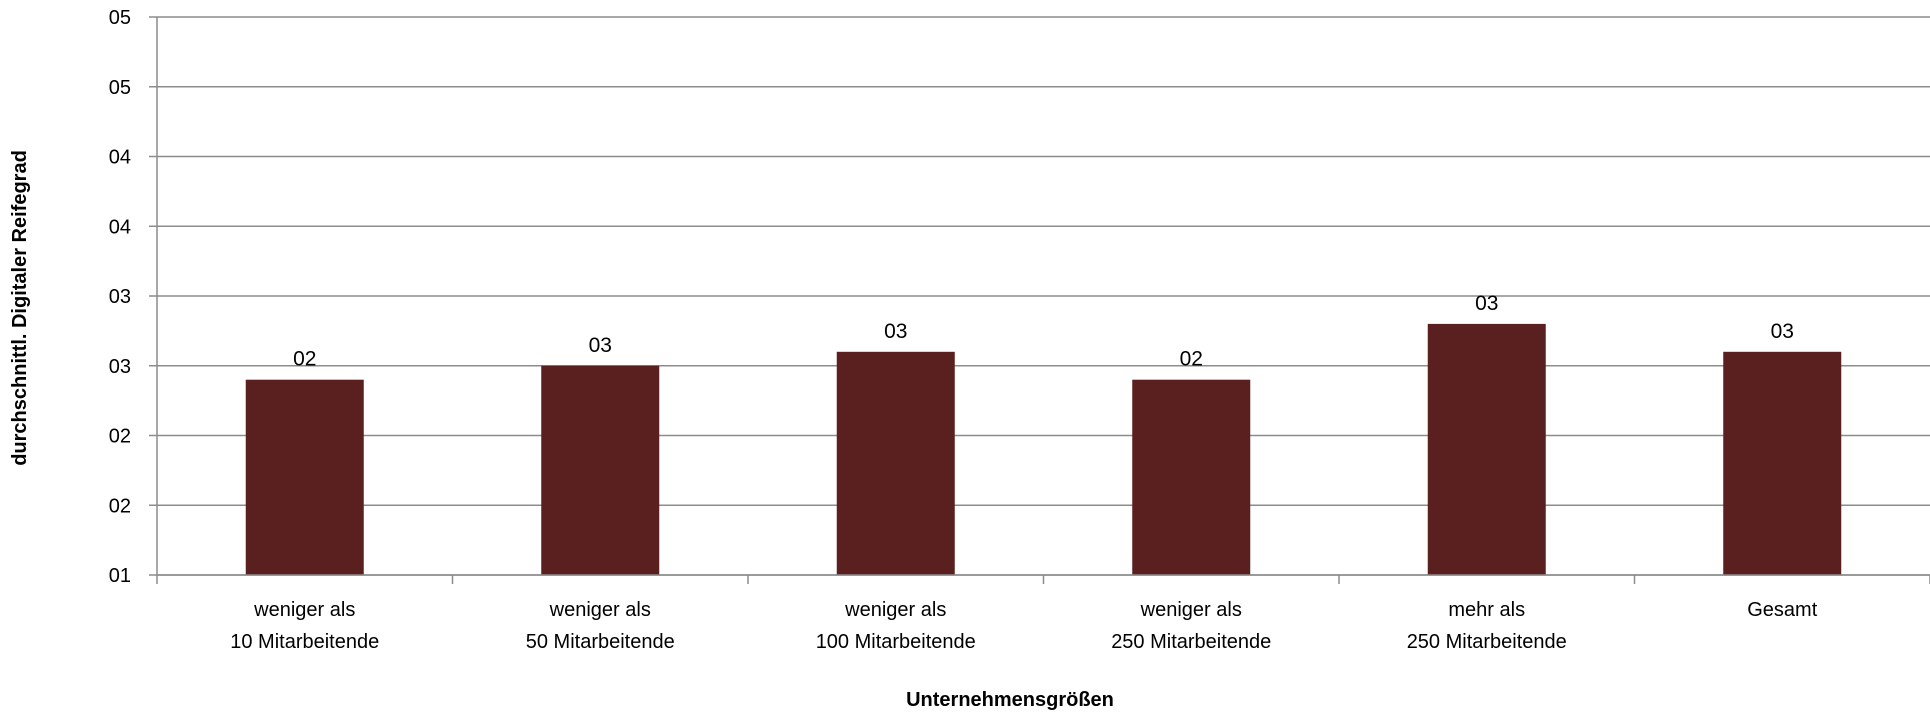  Describe the element at coordinates (304, 626) in the screenshot. I see `x-tick-label: weniger als 10 Mitarbeitende` at that location.